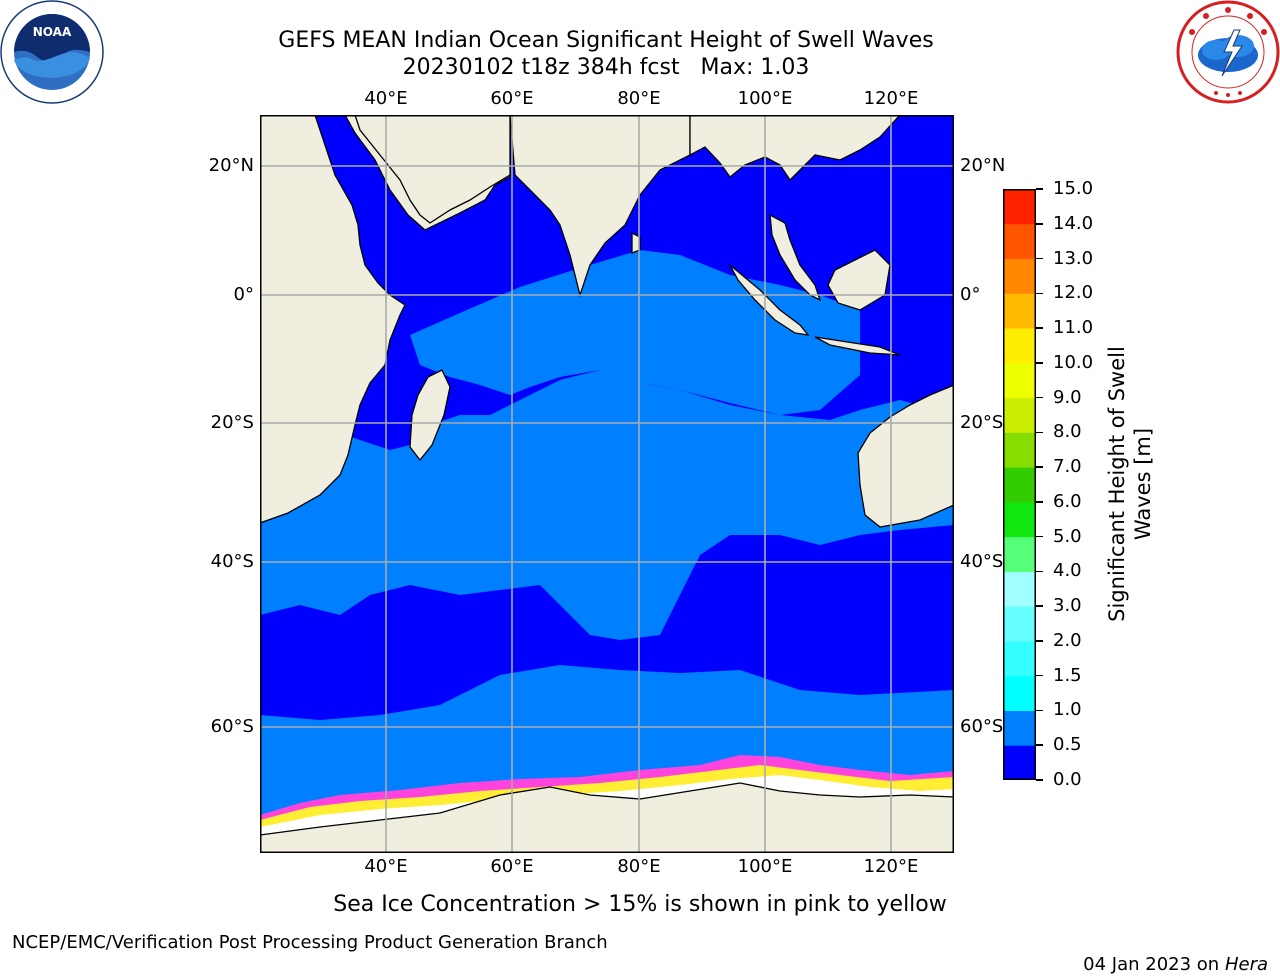 The height and width of the screenshot is (976, 1280). What do you see at coordinates (769, 300) in the screenshot?
I see `land-sumatra` at bounding box center [769, 300].